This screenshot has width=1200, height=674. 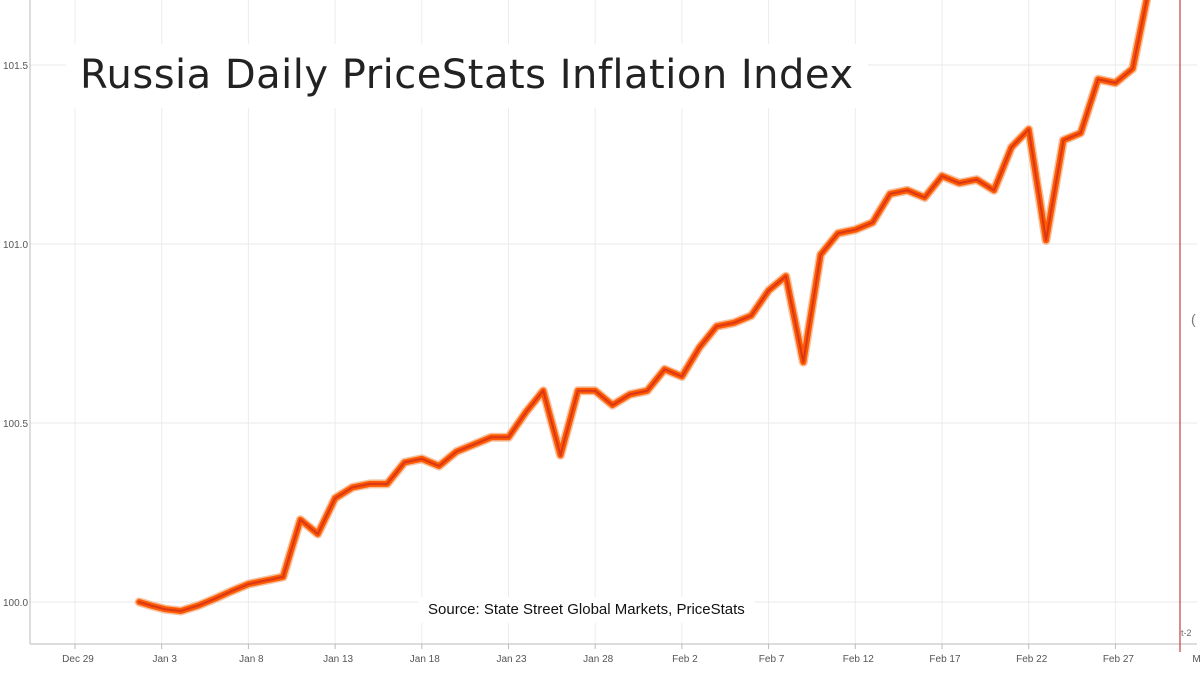 I want to click on chart-title-box: Russia Daily PriceStats Inflation Index, so click(x=467, y=76).